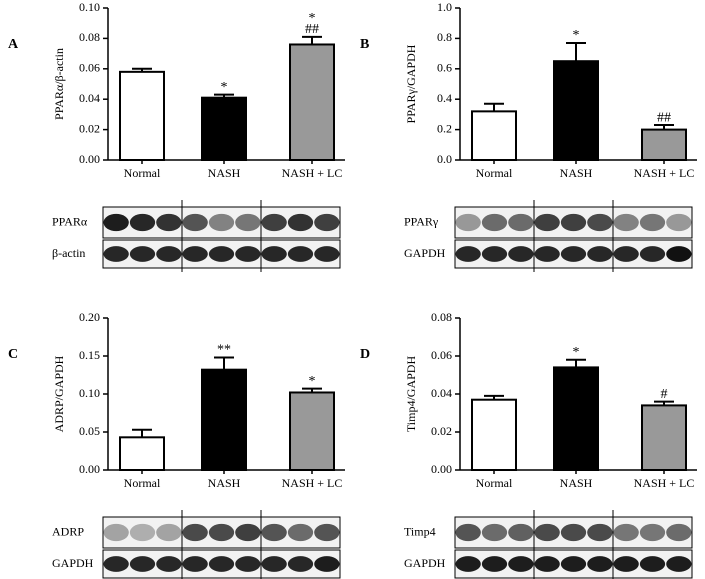 This screenshot has width=705, height=579. I want to click on panel-label: A, so click(13, 44).